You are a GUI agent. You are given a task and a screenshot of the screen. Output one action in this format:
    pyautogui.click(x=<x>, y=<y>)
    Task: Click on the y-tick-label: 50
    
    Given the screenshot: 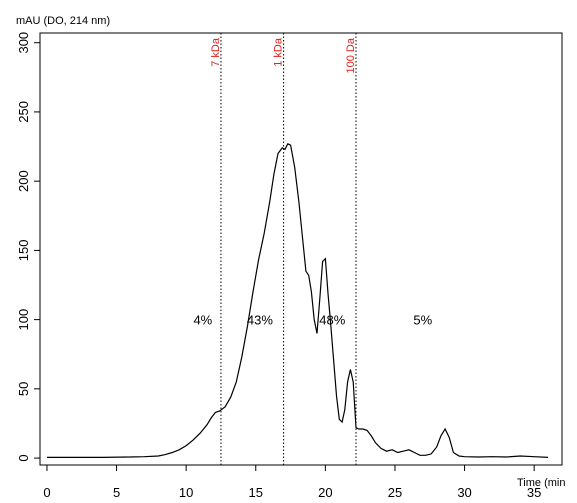 What is the action you would take?
    pyautogui.click(x=23, y=389)
    